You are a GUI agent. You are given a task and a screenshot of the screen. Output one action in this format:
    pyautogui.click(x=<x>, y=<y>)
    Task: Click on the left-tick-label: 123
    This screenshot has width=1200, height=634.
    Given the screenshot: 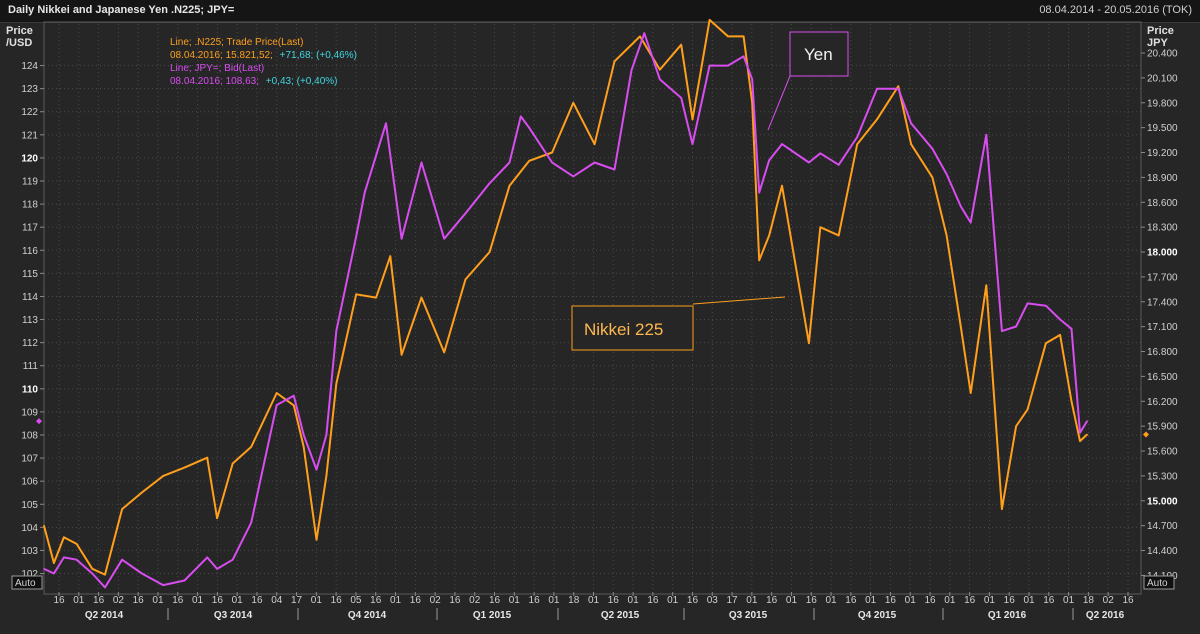 What is the action you would take?
    pyautogui.click(x=29, y=89)
    